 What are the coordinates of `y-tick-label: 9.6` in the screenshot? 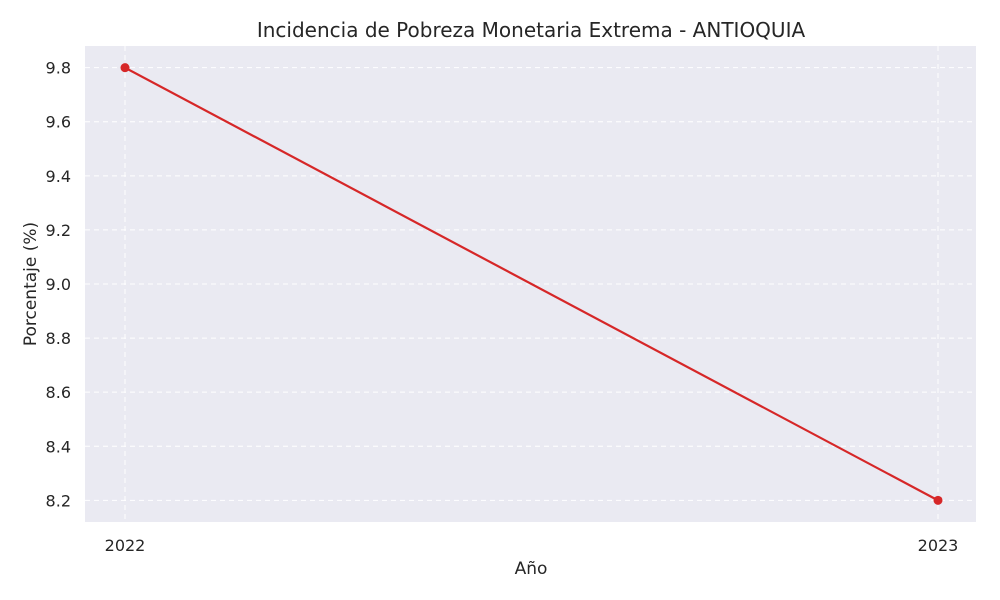 It's located at (58, 122).